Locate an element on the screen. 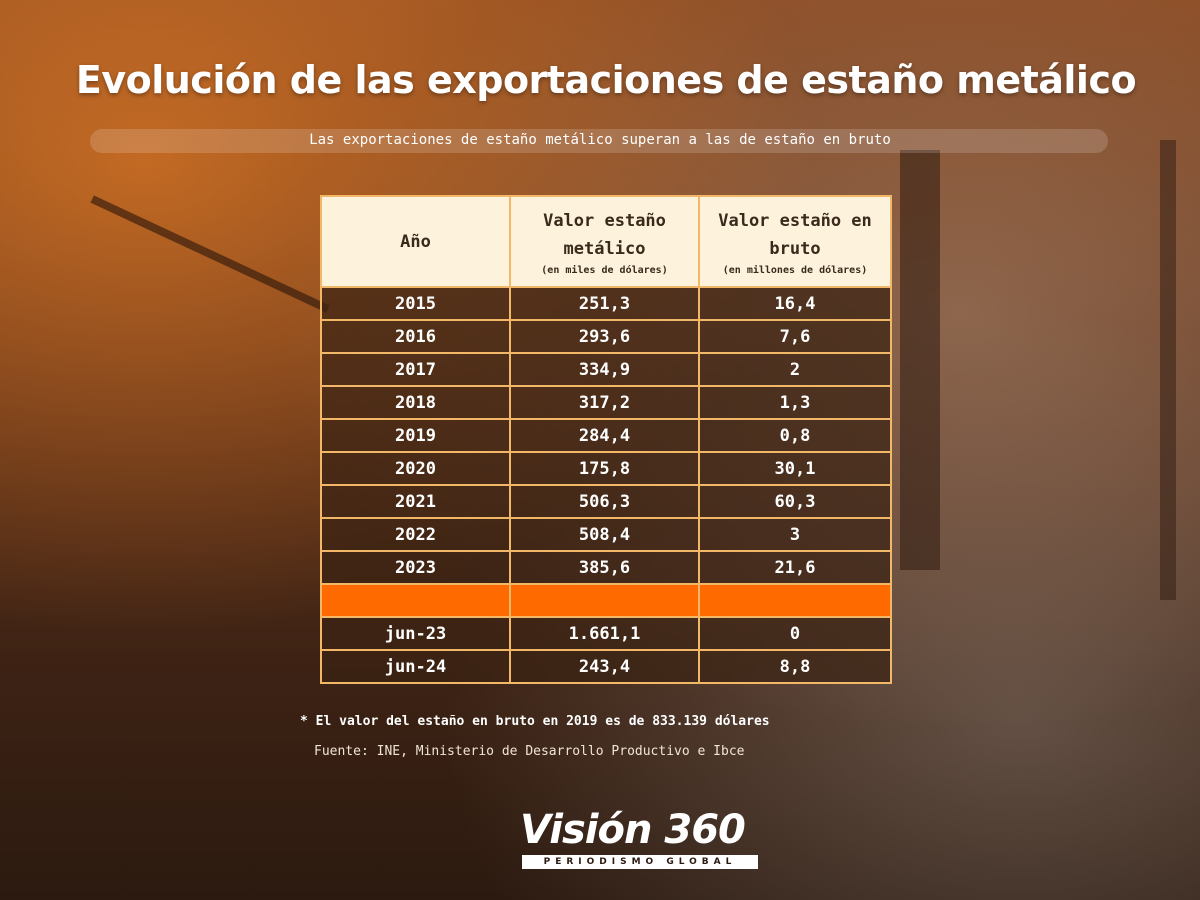  cell-period: jun-24 is located at coordinates (415, 666).